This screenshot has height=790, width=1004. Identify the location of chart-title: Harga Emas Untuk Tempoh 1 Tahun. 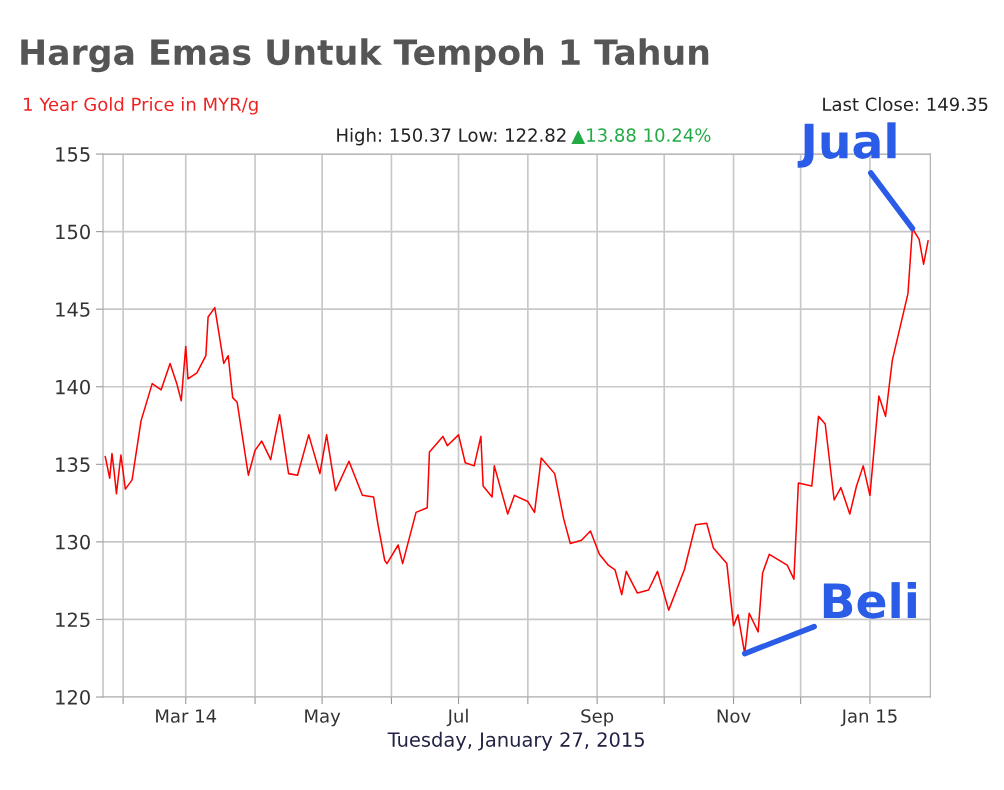
(365, 55).